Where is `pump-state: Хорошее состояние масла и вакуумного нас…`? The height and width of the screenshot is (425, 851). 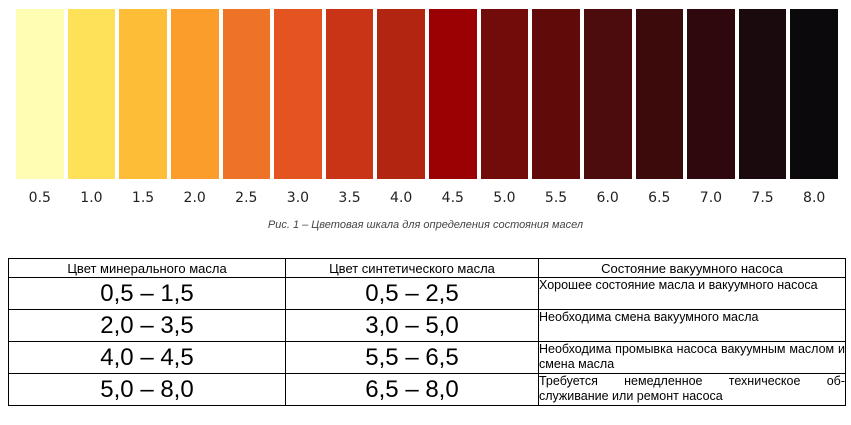
pump-state: Хорошее состояние масла и вакуумного нас… is located at coordinates (692, 293).